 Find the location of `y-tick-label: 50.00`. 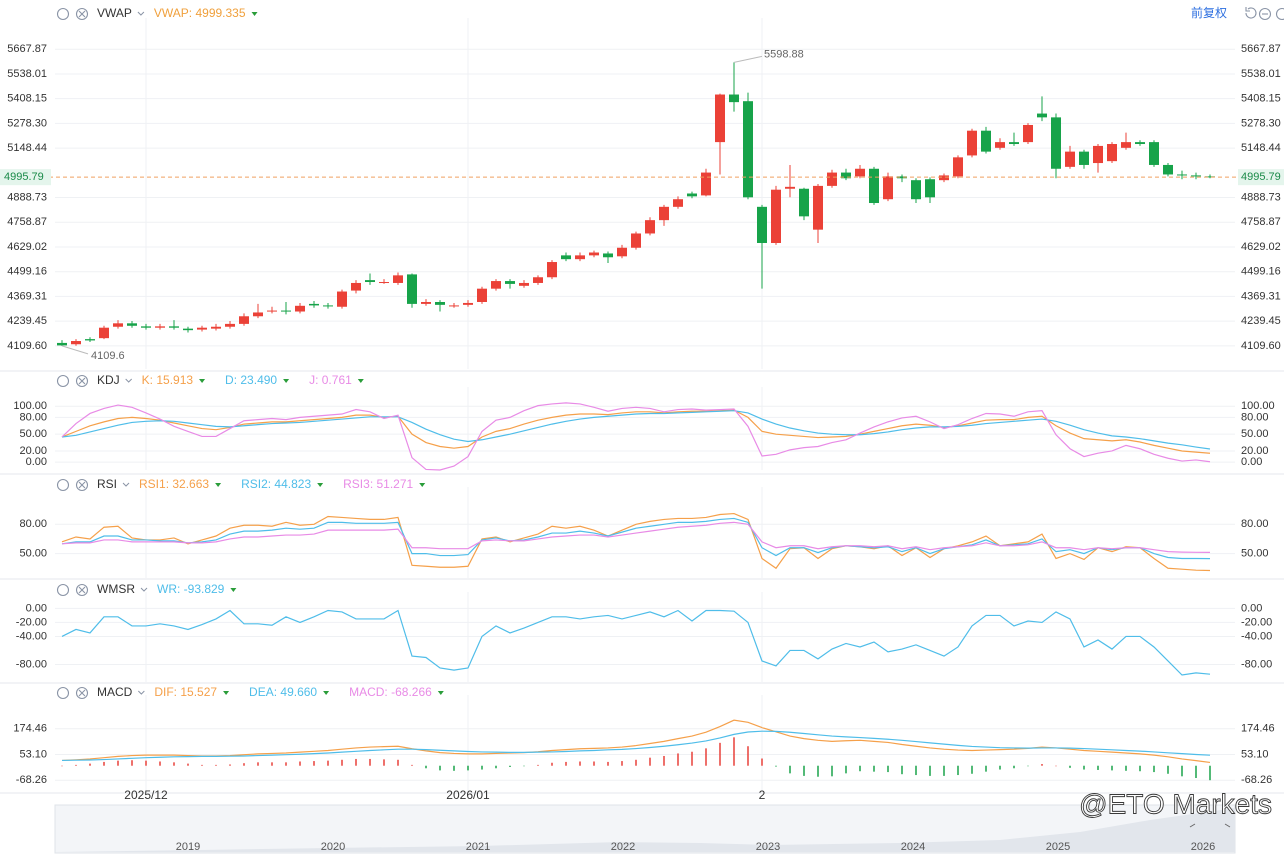

y-tick-label: 50.00 is located at coordinates (33, 434).